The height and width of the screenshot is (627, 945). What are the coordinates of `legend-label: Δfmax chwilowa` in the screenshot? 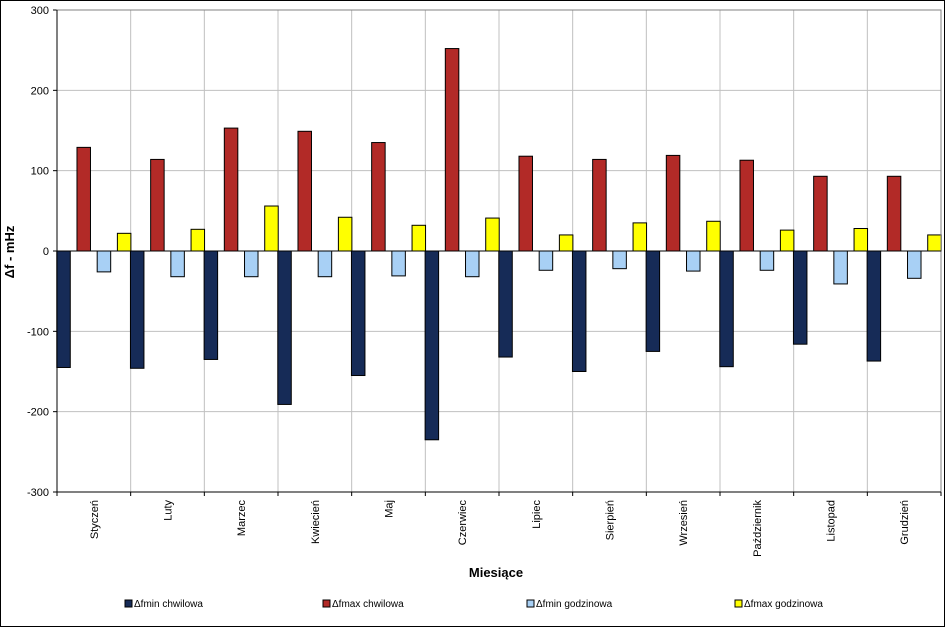 It's located at (368, 604).